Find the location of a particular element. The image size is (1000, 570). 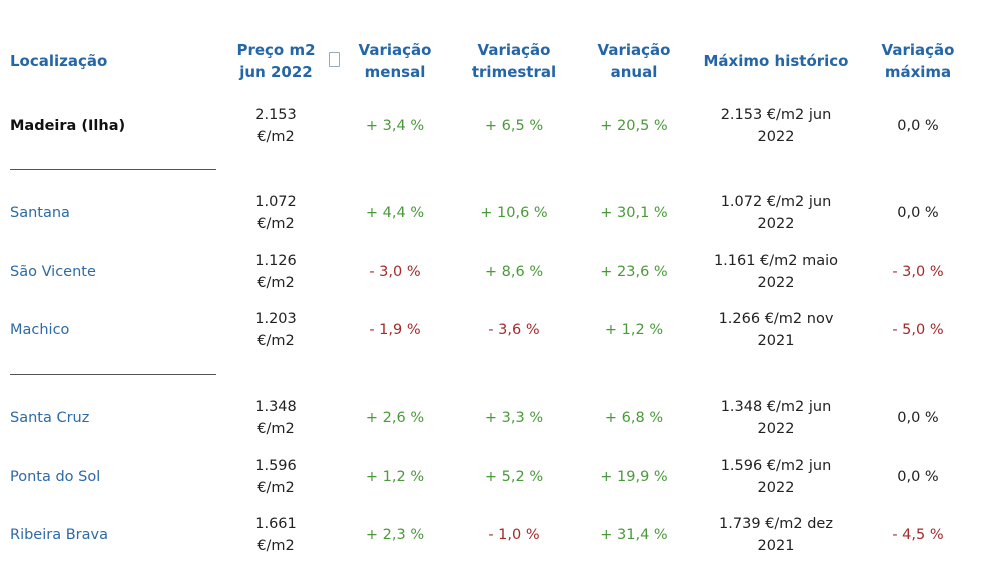

cell-quarterly: + 8,6 % is located at coordinates (514, 272).